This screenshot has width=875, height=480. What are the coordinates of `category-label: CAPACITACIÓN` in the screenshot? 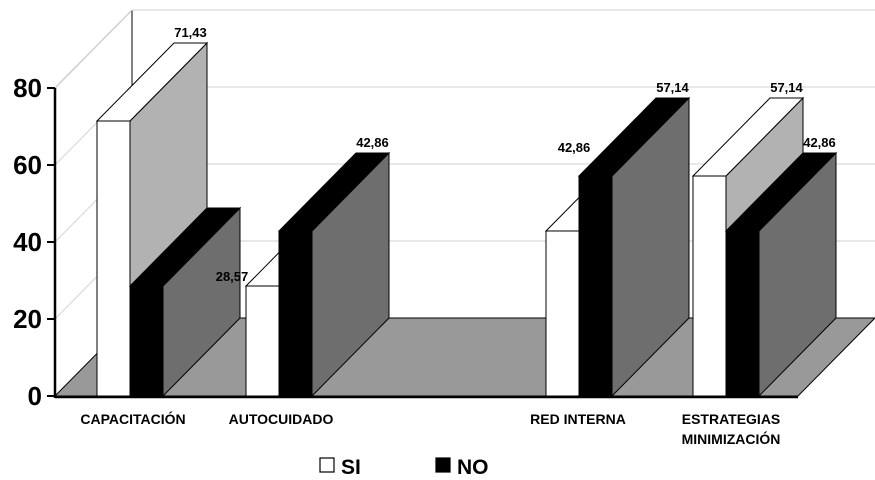 It's located at (132, 418).